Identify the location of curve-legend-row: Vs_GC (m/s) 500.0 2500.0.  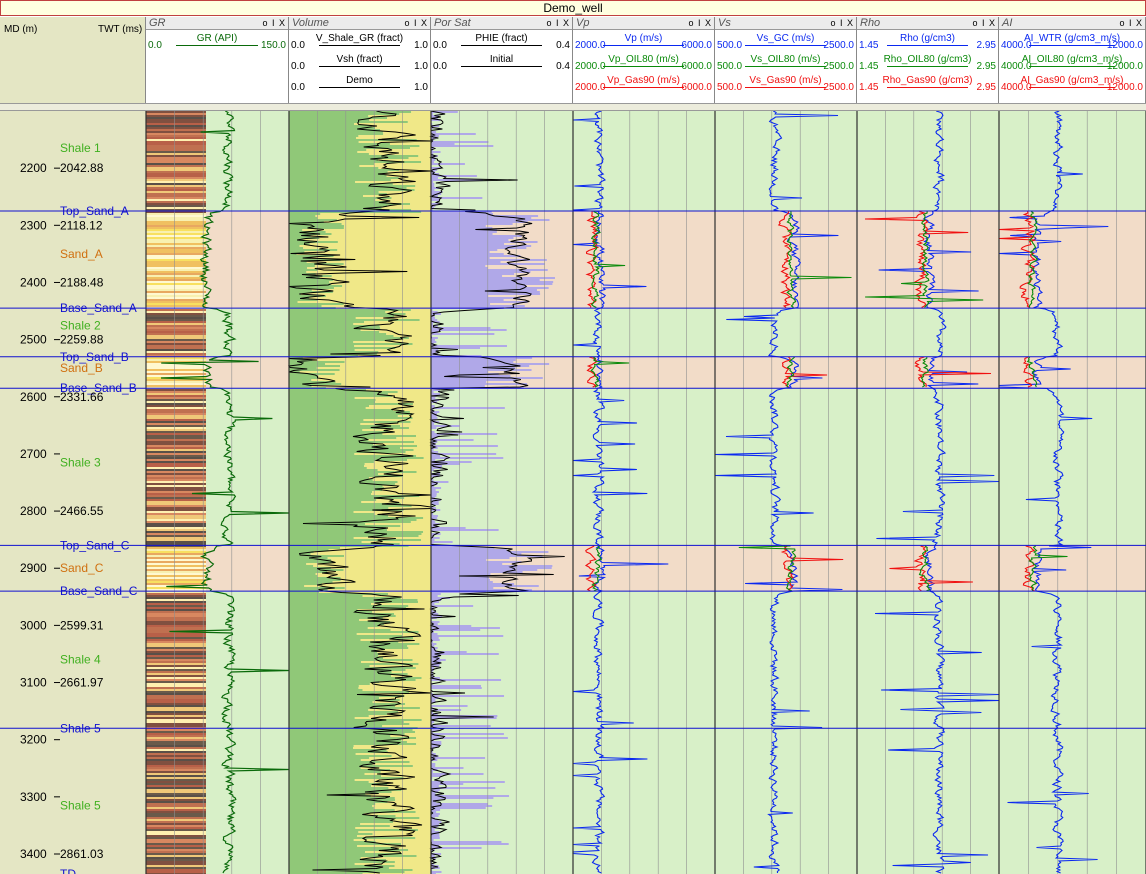
(785, 43).